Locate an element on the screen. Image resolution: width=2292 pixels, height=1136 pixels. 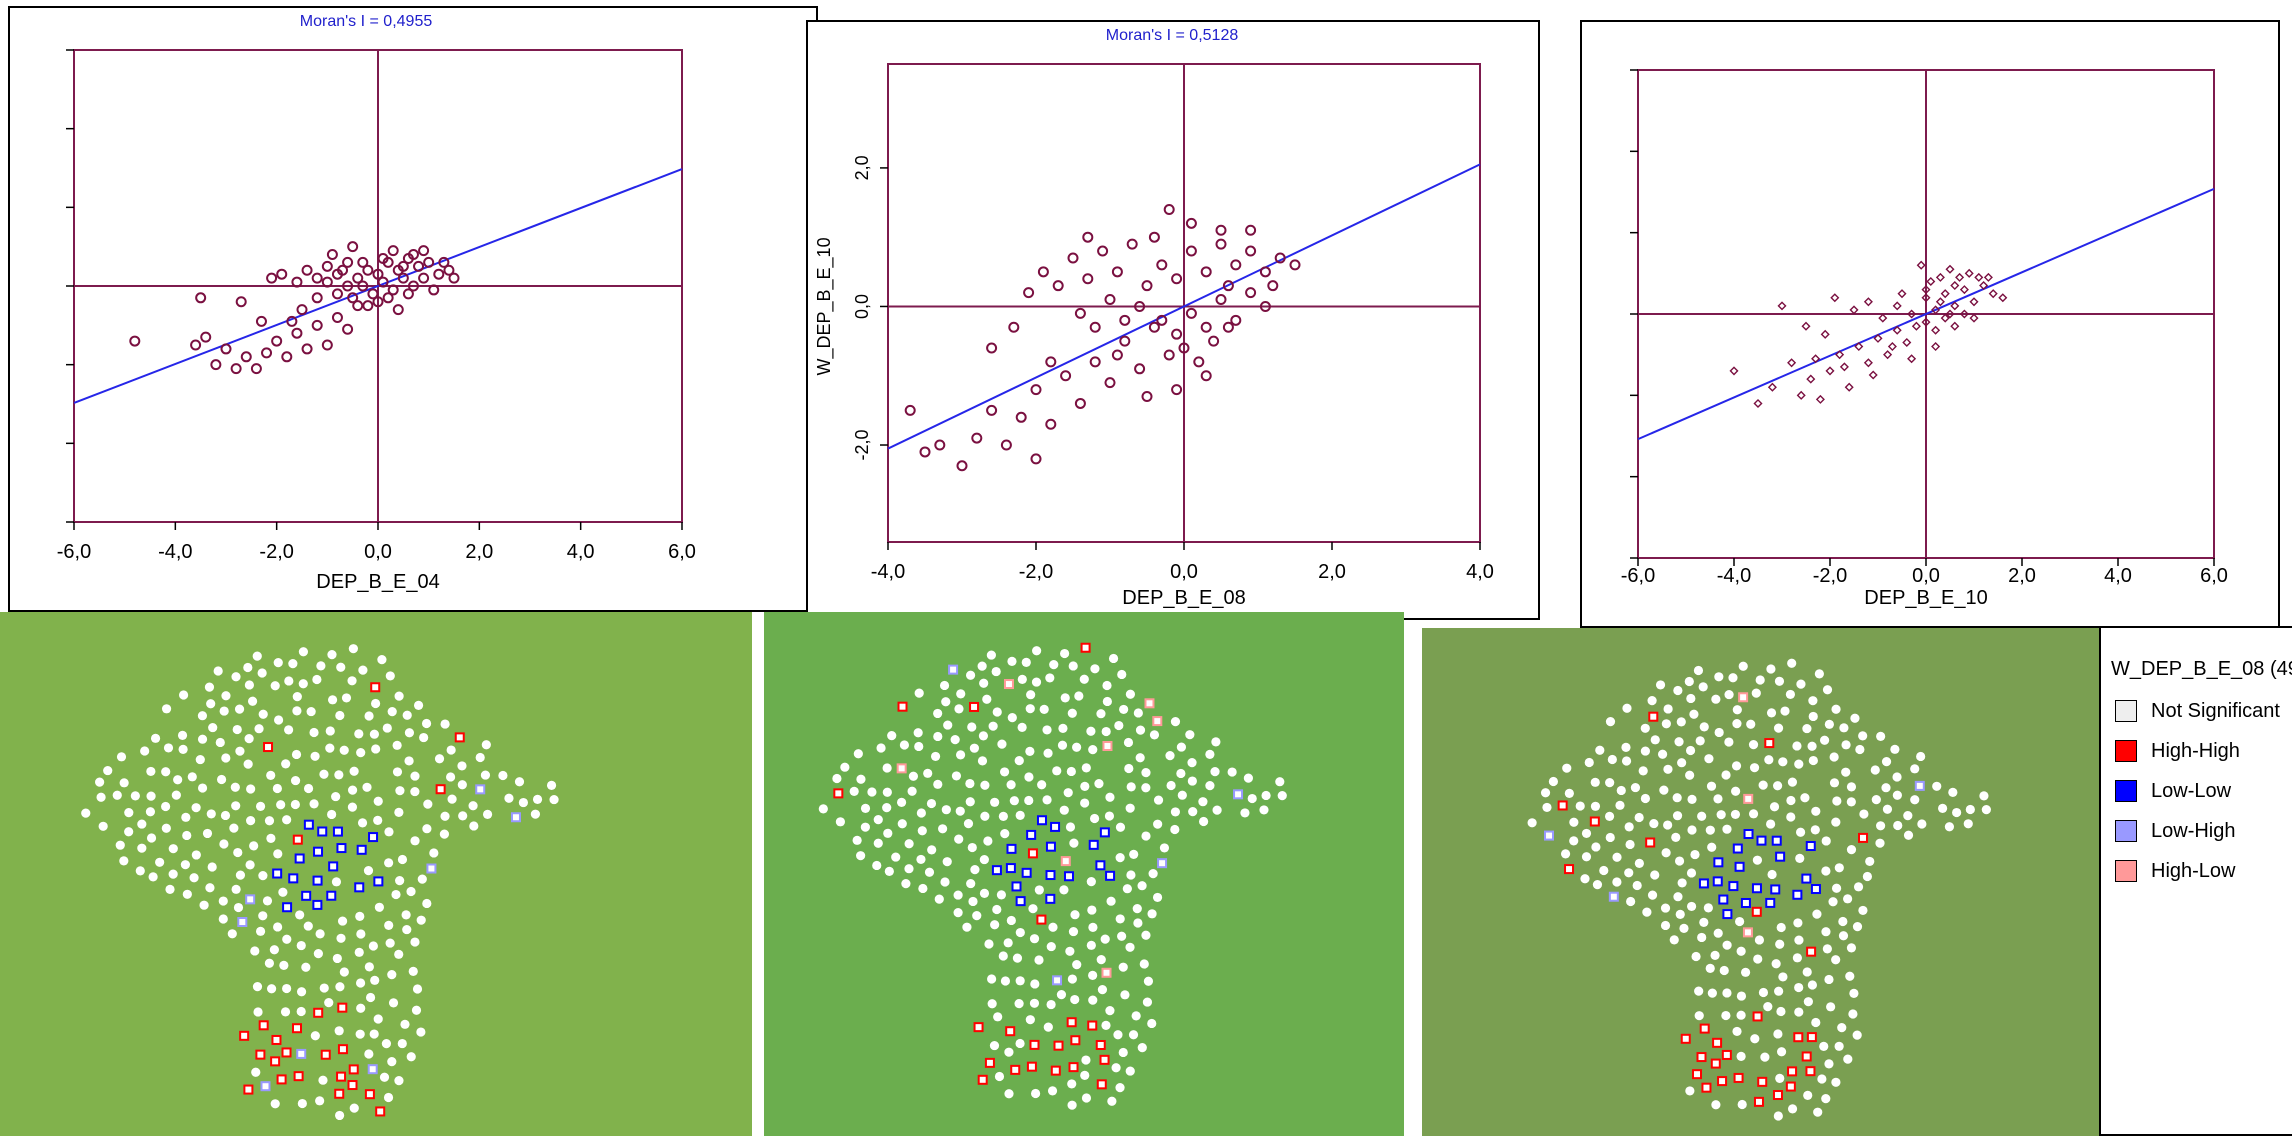
x-tick-label: 4,0 is located at coordinates (1480, 572).